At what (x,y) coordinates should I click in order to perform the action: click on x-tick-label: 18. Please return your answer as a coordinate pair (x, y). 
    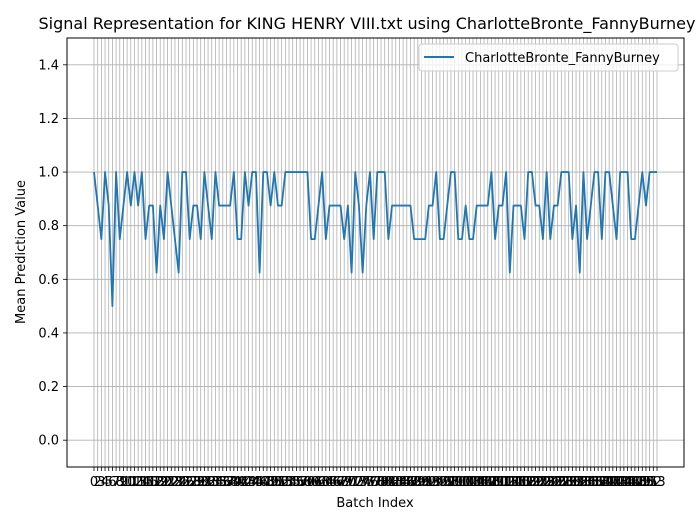
    Looking at the image, I should click on (156, 482).